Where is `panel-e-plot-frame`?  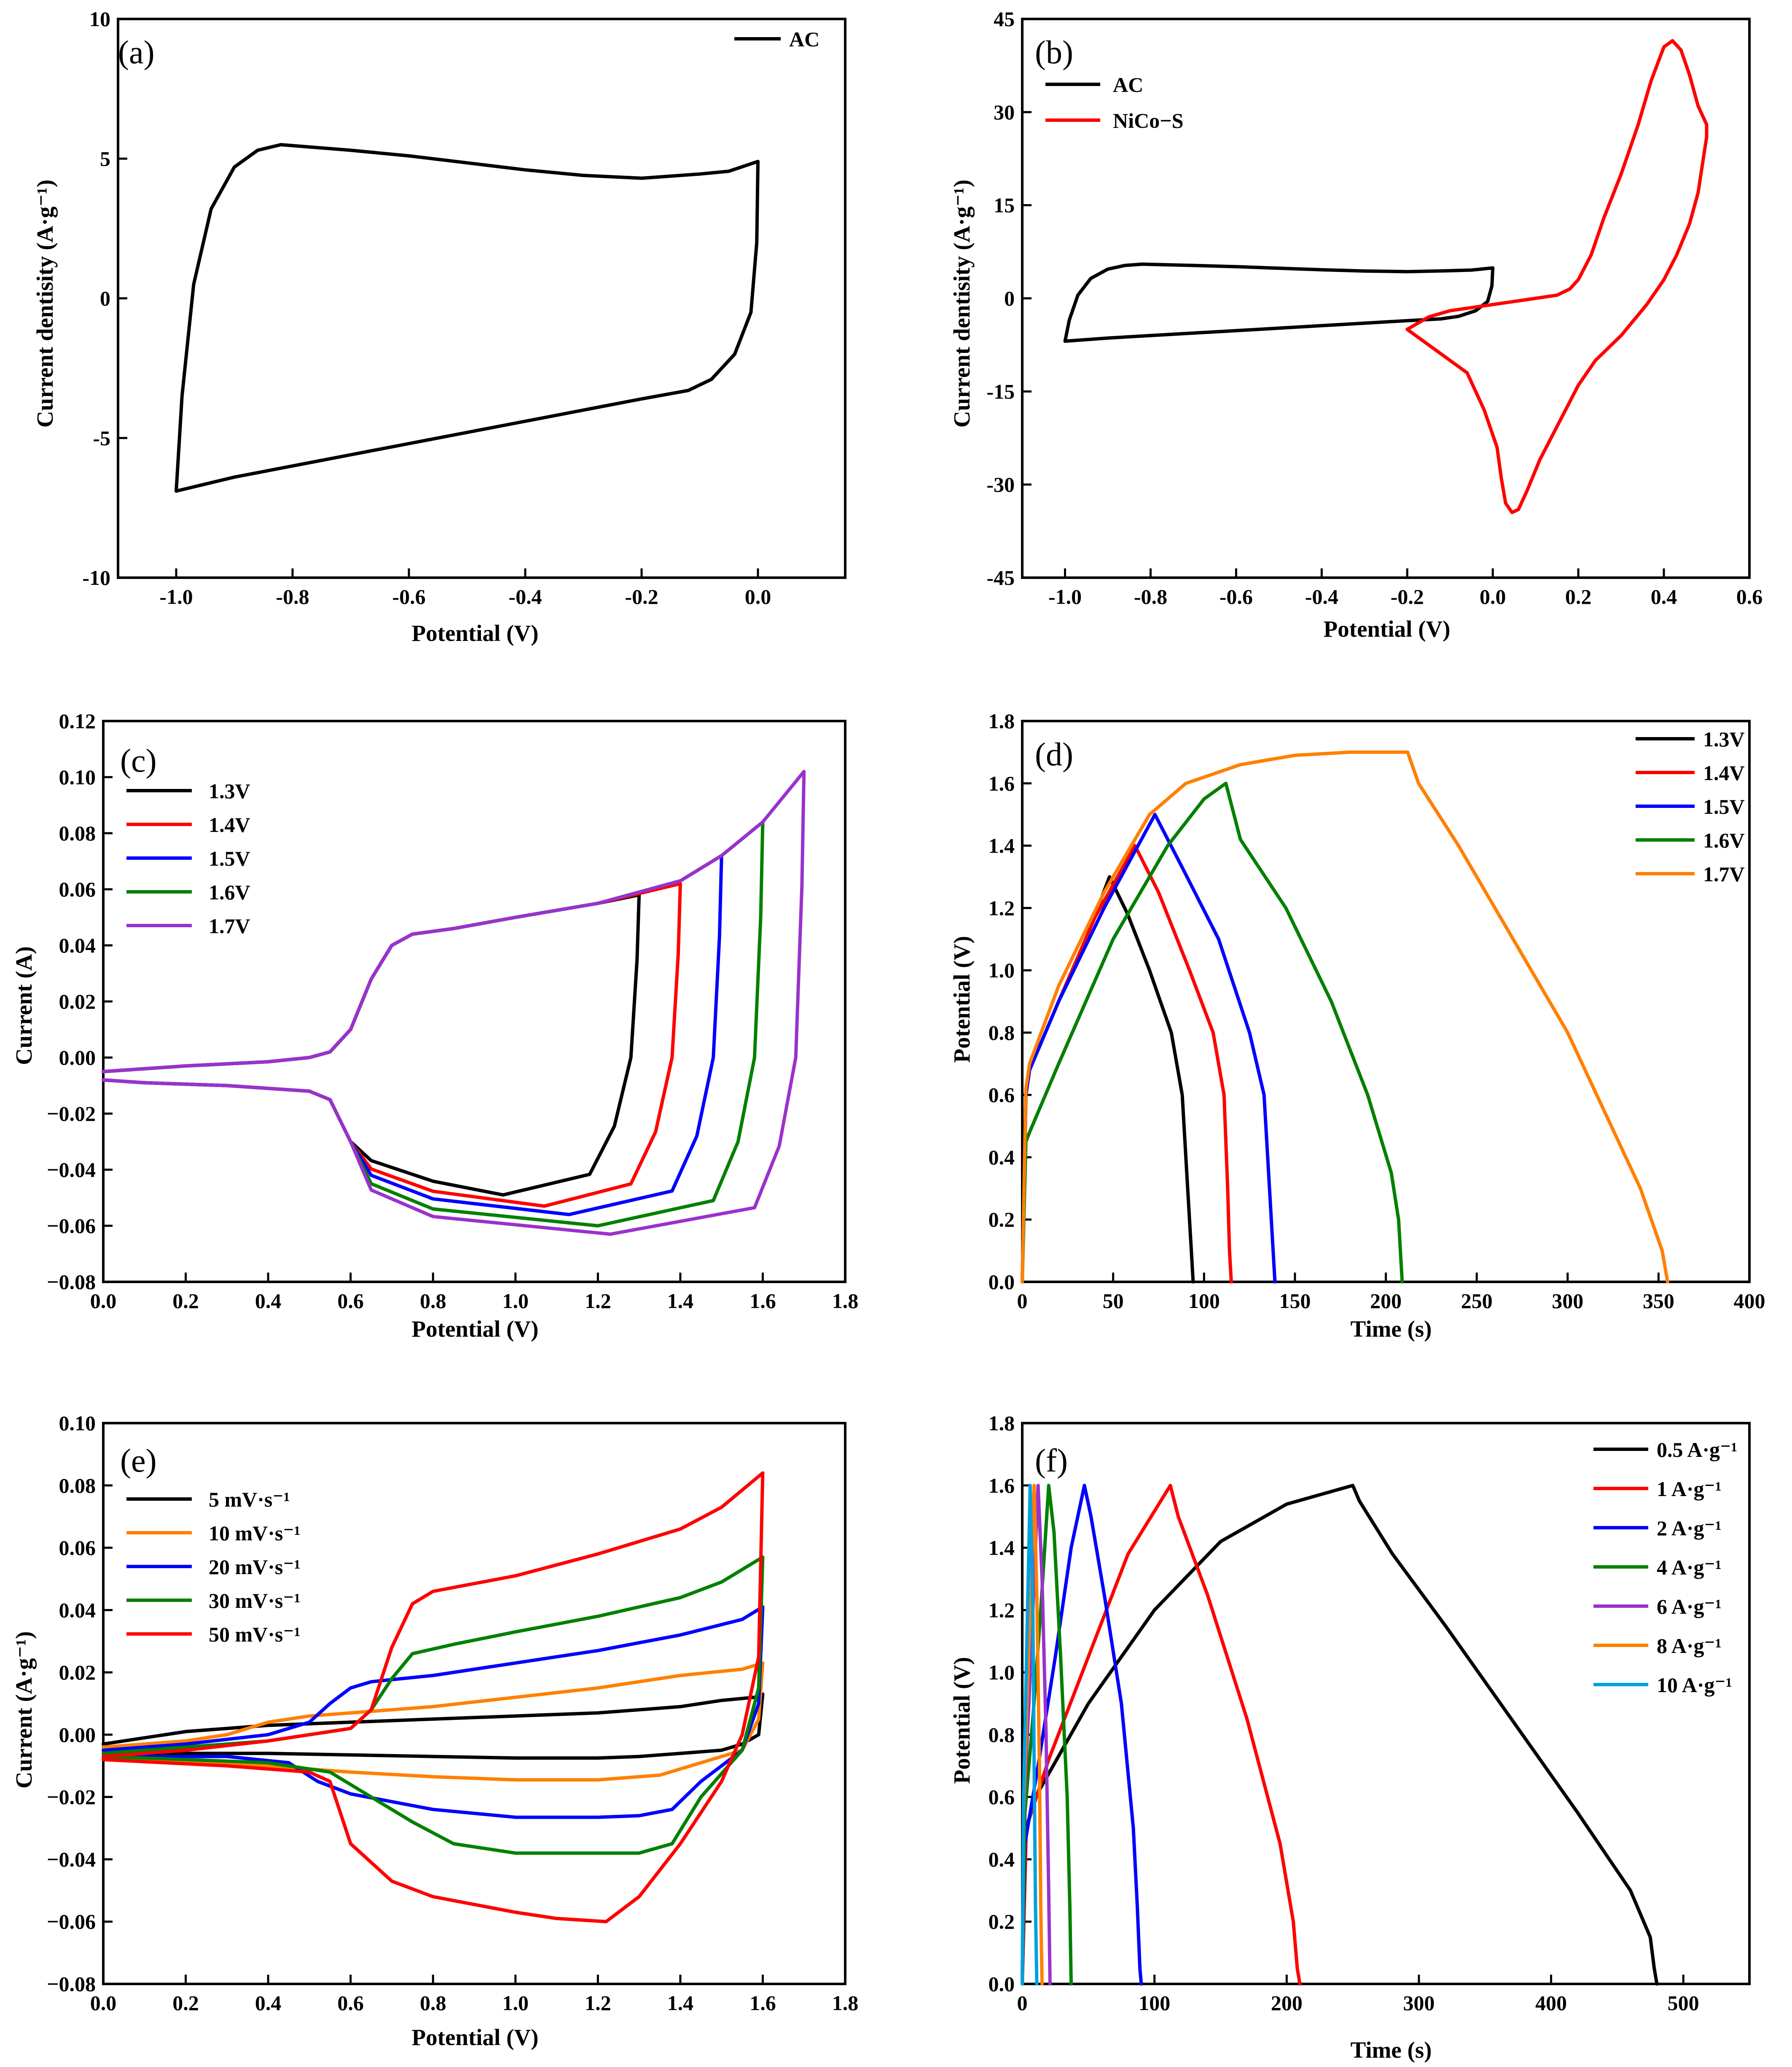 panel-e-plot-frame is located at coordinates (474, 1703).